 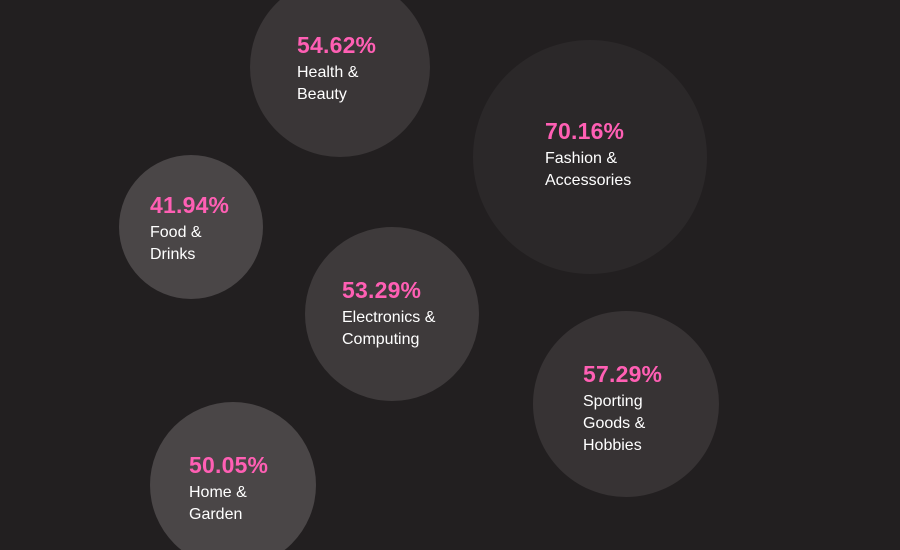 I want to click on bubble-label-group: 41.94% Food & Drinks, so click(x=189, y=229).